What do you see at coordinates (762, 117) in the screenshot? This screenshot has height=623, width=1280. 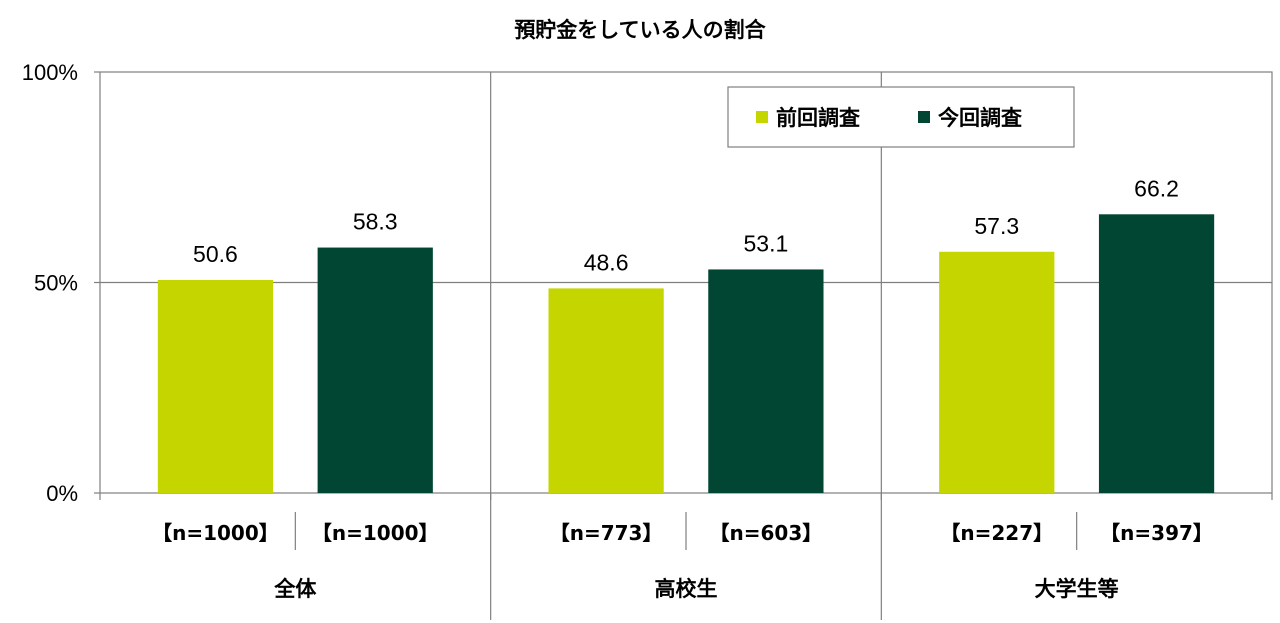 I see `legend-swatch-previous` at bounding box center [762, 117].